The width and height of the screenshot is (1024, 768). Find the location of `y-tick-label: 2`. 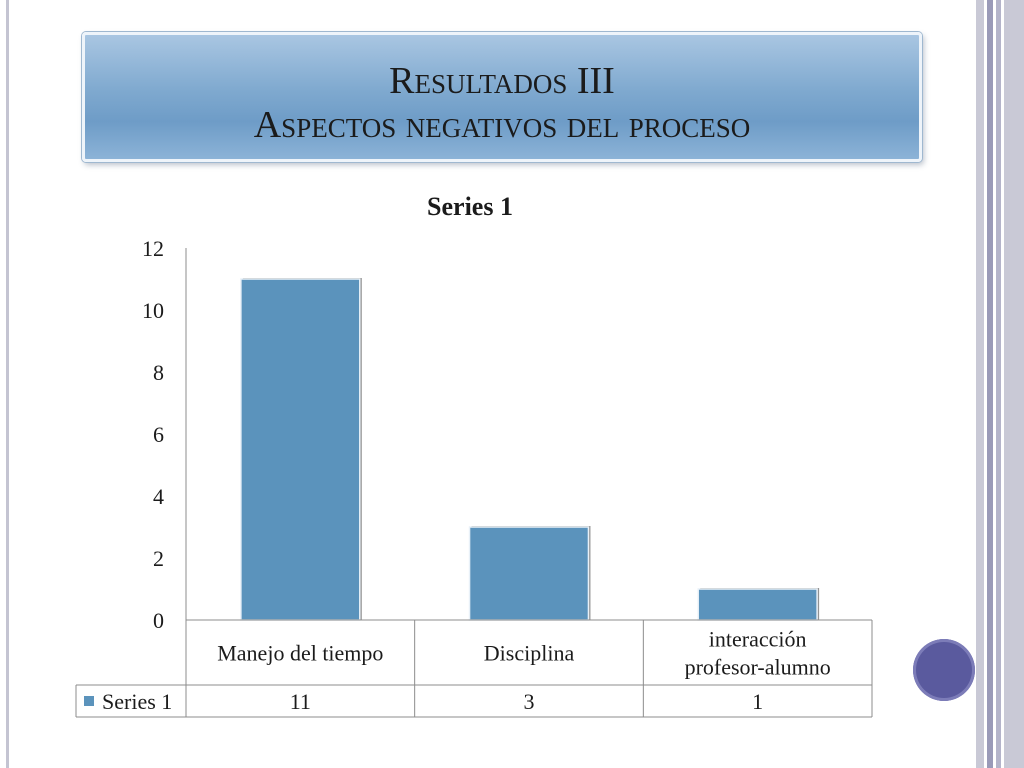

y-tick-label: 2 is located at coordinates (158, 558).